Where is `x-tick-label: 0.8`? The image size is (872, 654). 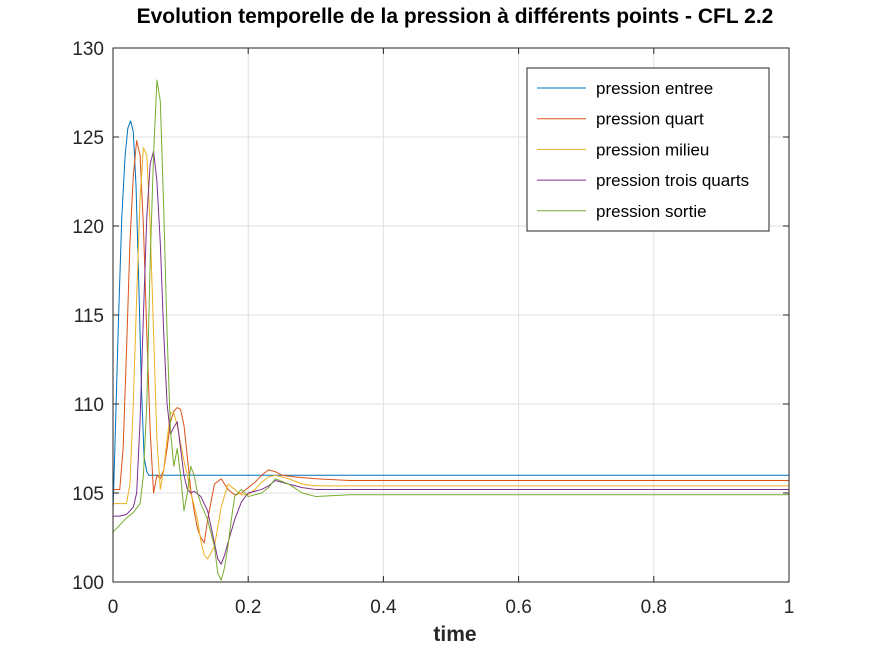 x-tick-label: 0.8 is located at coordinates (654, 607).